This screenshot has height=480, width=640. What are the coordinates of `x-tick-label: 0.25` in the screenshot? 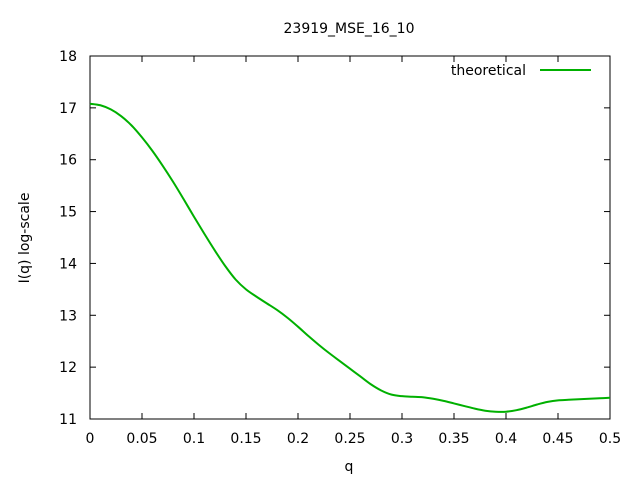 It's located at (349, 439).